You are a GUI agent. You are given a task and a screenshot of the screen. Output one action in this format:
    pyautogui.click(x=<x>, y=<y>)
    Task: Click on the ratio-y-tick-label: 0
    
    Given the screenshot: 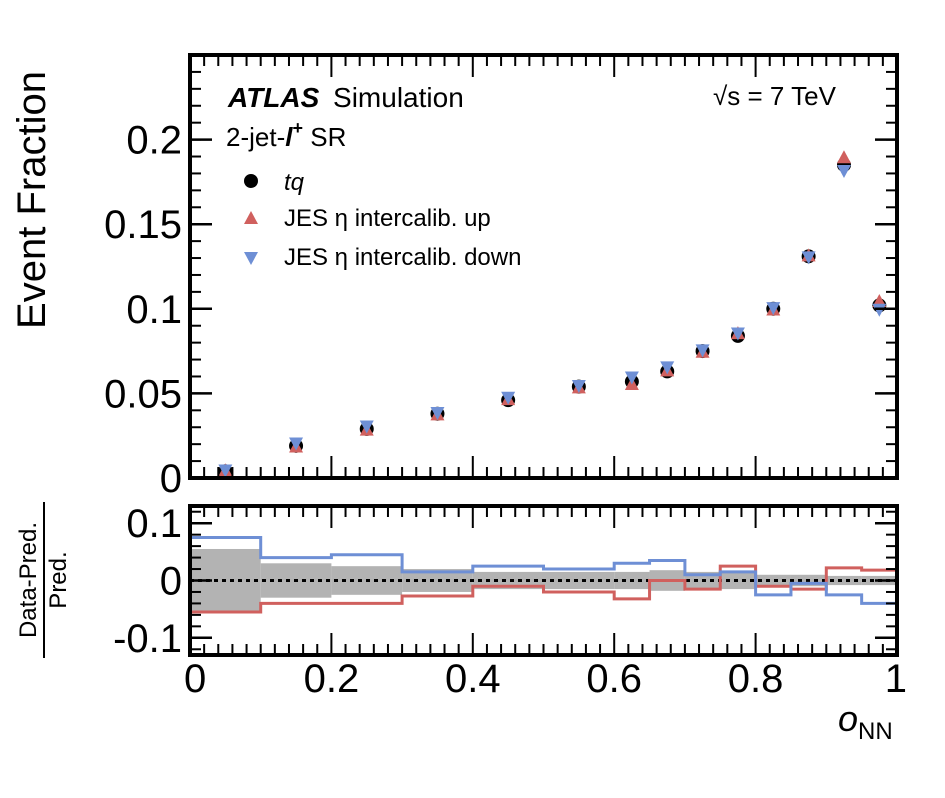 What is the action you would take?
    pyautogui.click(x=171, y=582)
    